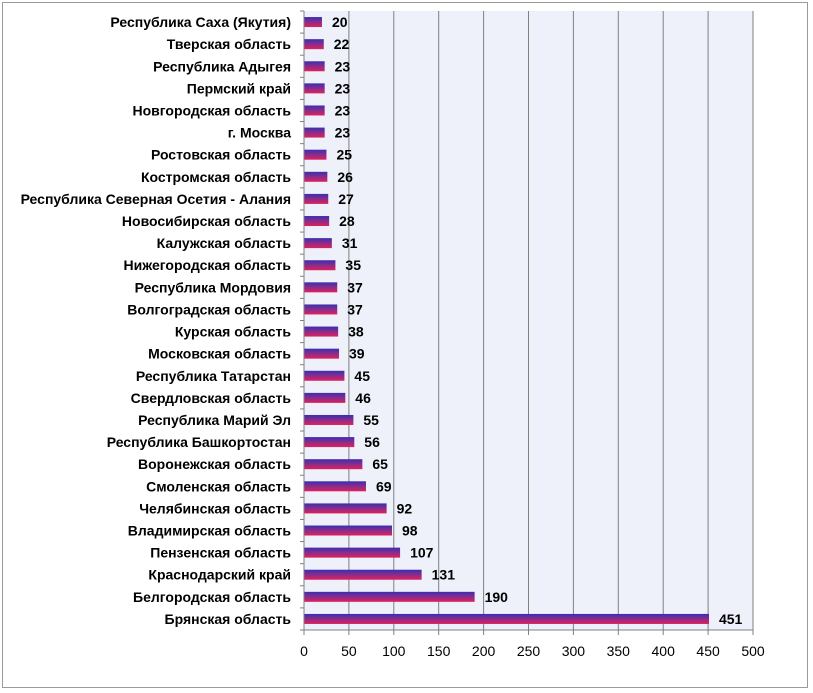 Image resolution: width=813 pixels, height=693 pixels. What do you see at coordinates (444, 575) in the screenshot?
I see `data-label: 131` at bounding box center [444, 575].